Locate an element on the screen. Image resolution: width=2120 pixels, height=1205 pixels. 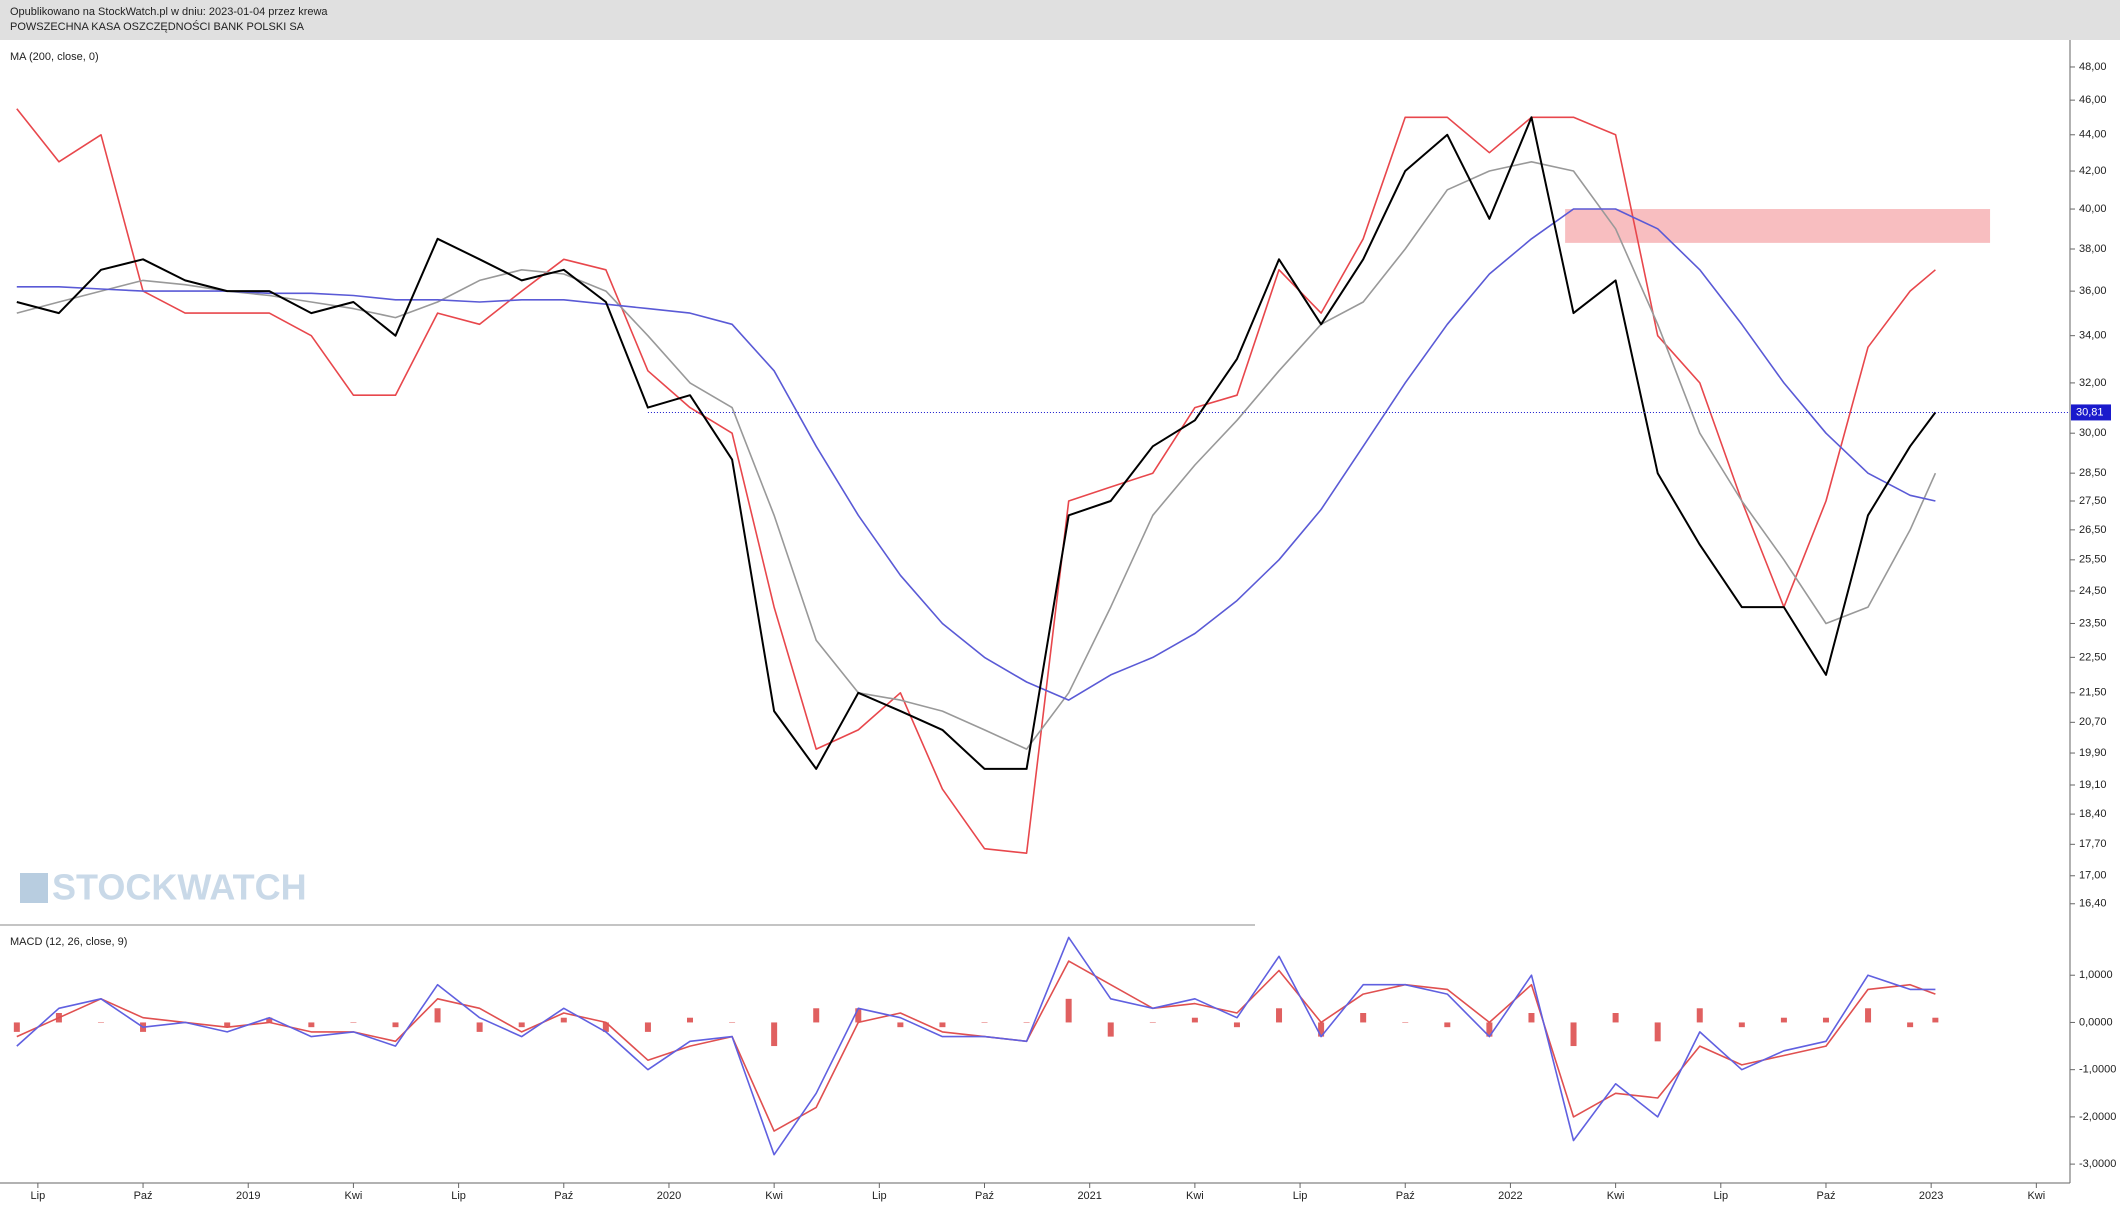
y-tick-label: 25,50 is located at coordinates (2093, 560).